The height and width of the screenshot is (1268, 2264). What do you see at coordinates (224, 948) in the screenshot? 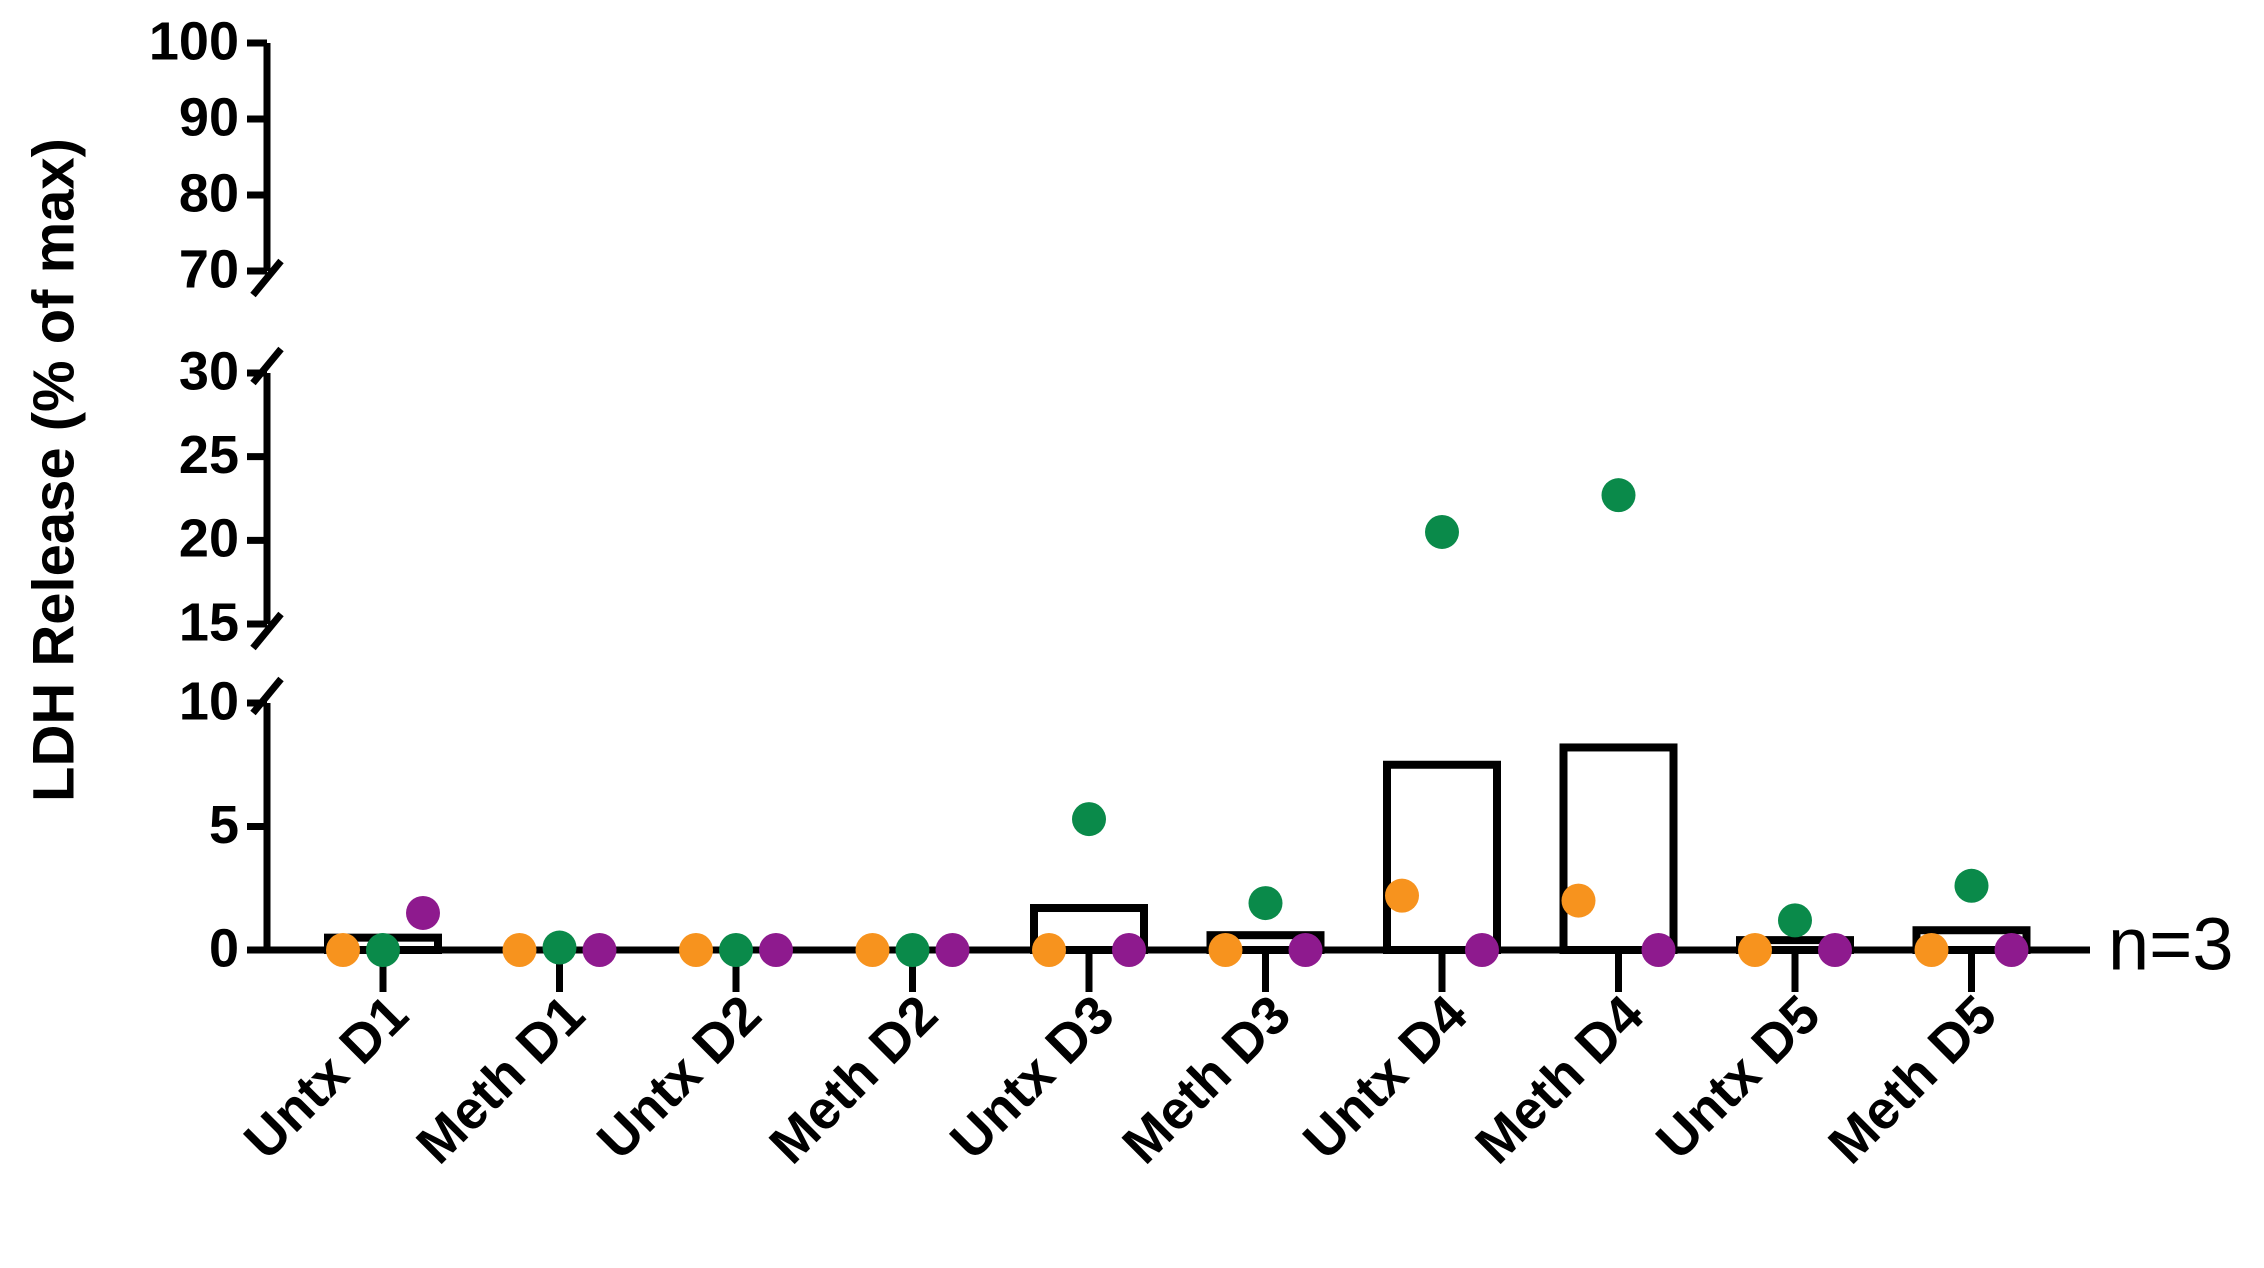
I see `y-tick-label: 0` at bounding box center [224, 948].